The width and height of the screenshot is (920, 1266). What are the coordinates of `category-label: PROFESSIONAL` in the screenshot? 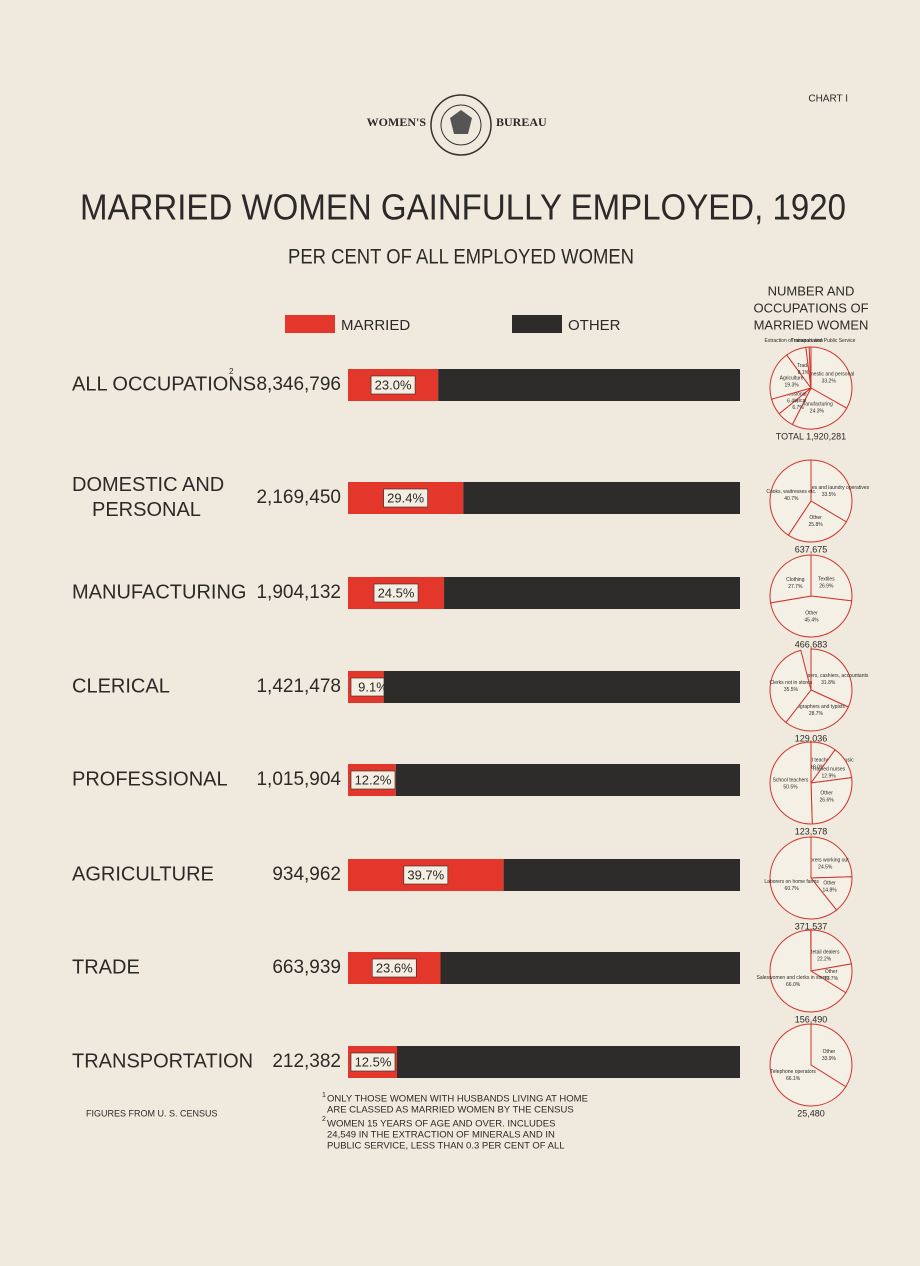 It's located at (150, 779).